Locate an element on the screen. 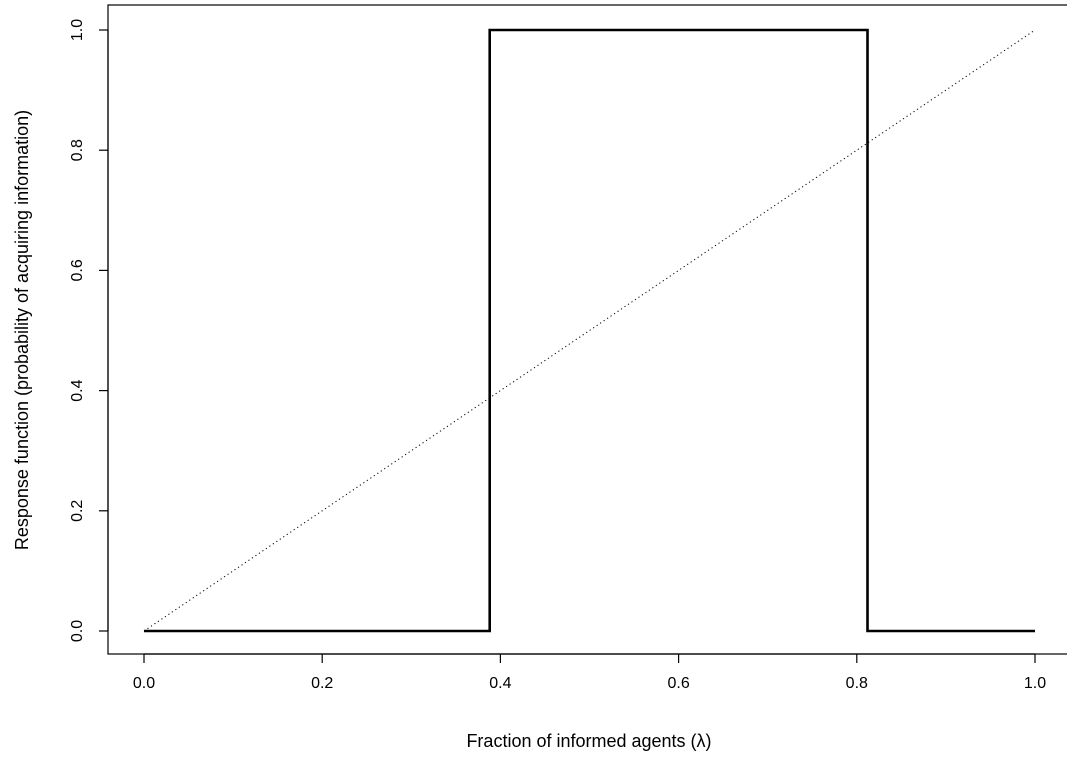 Image resolution: width=1067 pixels, height=757 pixels. y-tick-label: 0.8 is located at coordinates (77, 150).